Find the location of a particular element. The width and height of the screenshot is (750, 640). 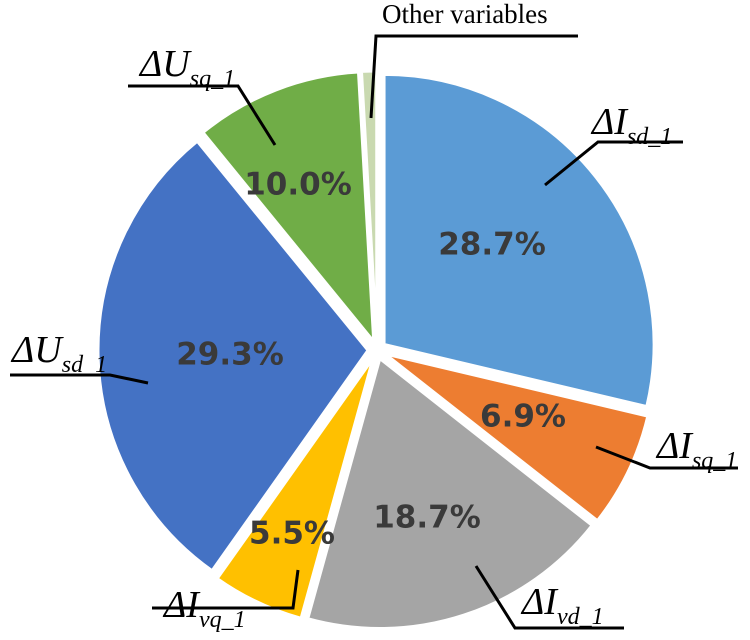

slice-percent-label: 29.3% is located at coordinates (230, 355).